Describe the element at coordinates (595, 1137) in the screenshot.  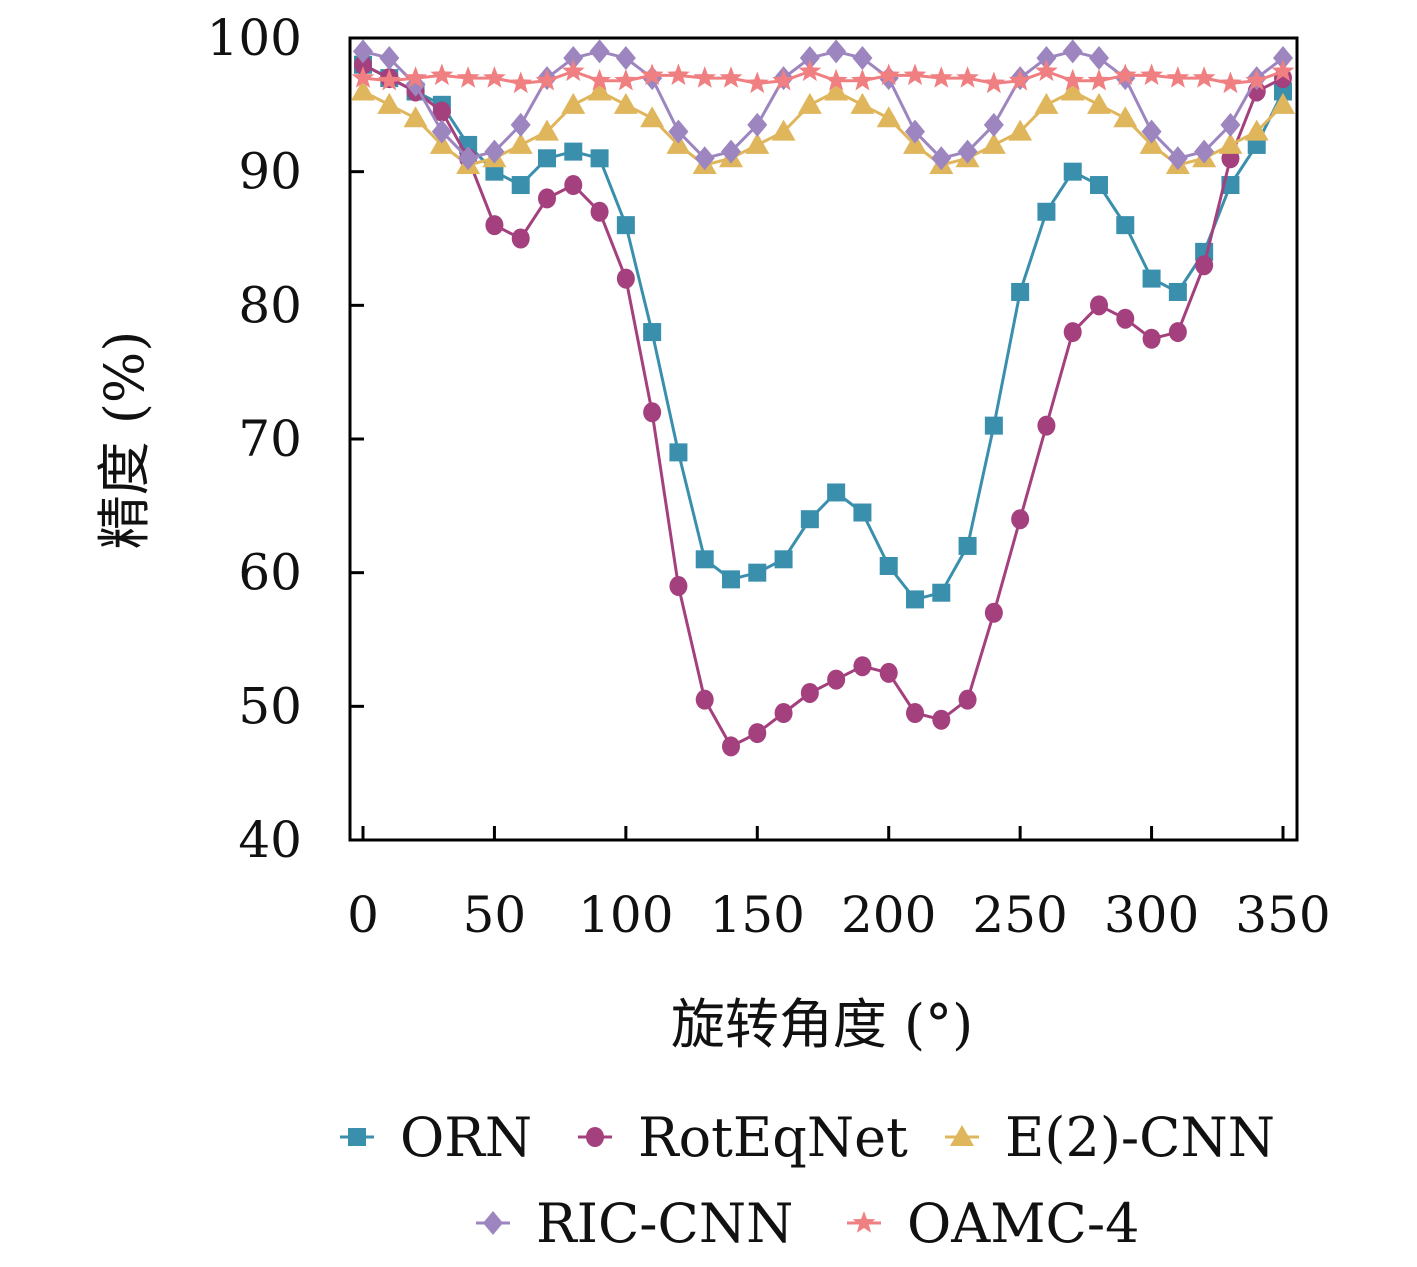
I see `legend-marker-roteqnet` at that location.